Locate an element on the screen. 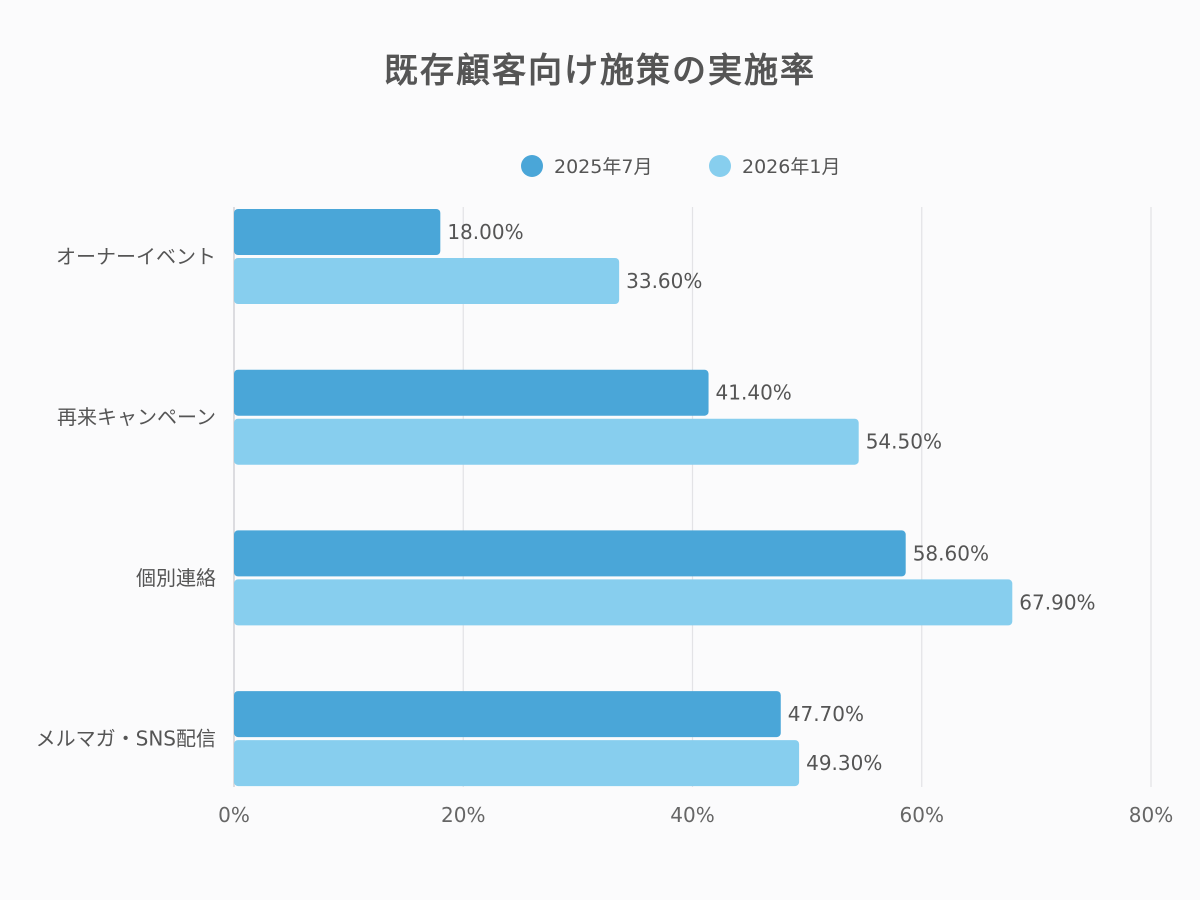  x-tick-label: 80% is located at coordinates (1151, 815).